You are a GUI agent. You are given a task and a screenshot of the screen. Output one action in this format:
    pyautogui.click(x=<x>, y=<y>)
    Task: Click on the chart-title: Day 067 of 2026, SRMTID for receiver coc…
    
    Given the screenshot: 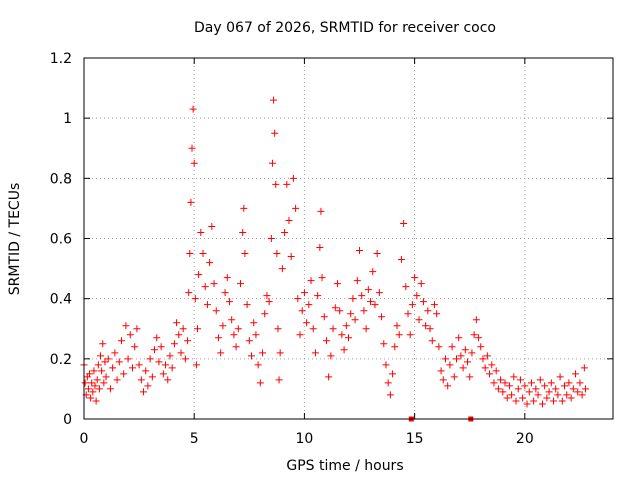 What is the action you would take?
    pyautogui.click(x=345, y=28)
    